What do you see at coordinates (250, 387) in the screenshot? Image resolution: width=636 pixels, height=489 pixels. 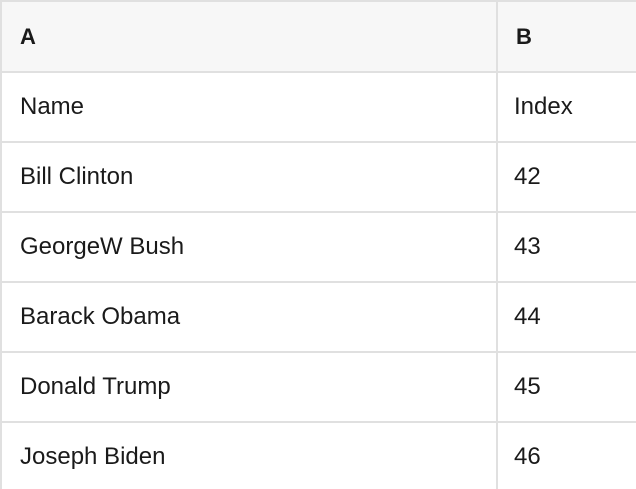 I see `cell-a5-name: Donald Trump` at bounding box center [250, 387].